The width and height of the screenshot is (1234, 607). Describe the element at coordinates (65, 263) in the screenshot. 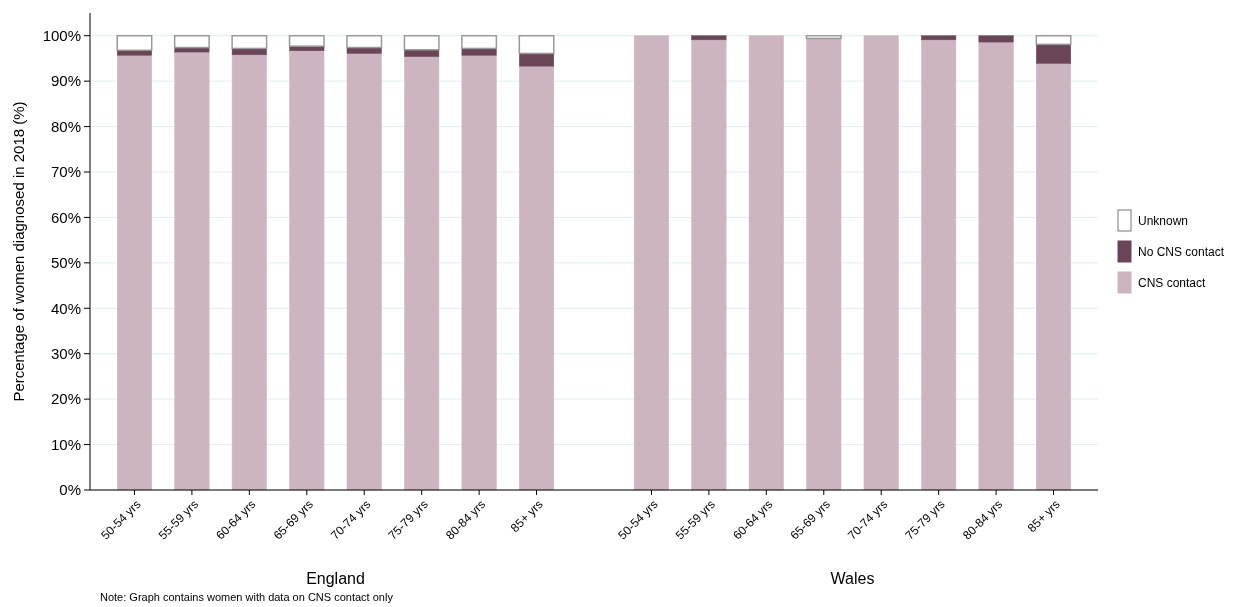

I see `y-tick-label: 50%` at that location.